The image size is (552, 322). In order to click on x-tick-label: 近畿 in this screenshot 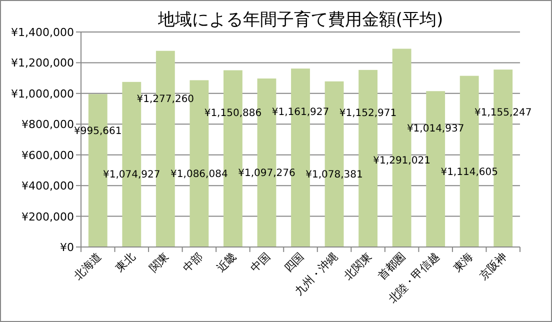, I will do `click(227, 262)`.